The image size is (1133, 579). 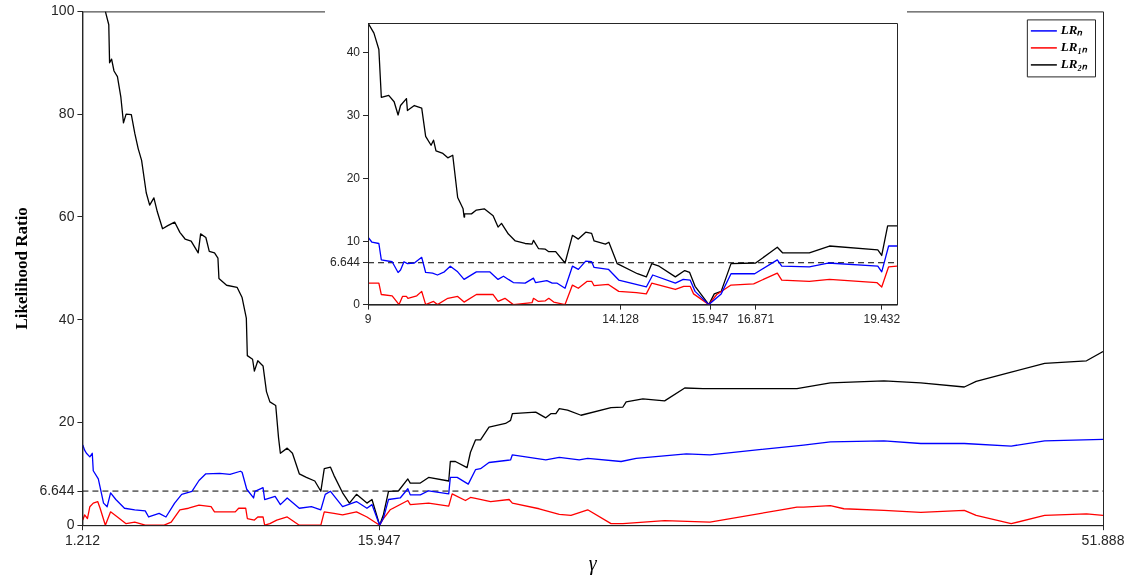 What do you see at coordinates (756, 319) in the screenshot?
I see `x-tick-label: 16.871` at bounding box center [756, 319].